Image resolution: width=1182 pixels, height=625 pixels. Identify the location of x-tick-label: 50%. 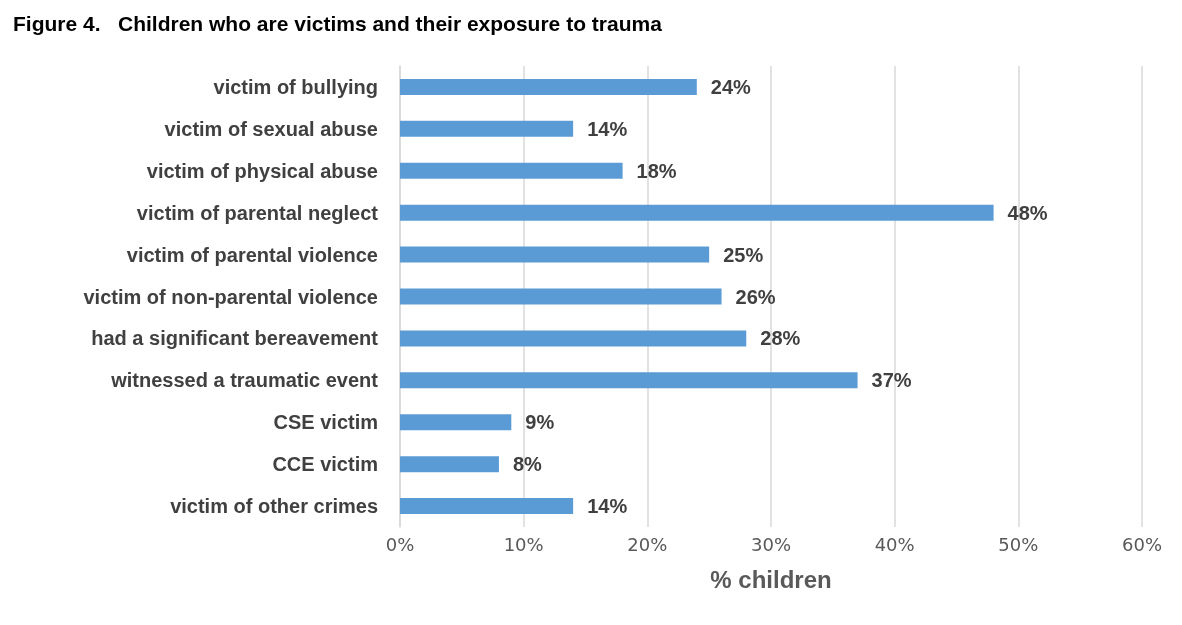
(1018, 544).